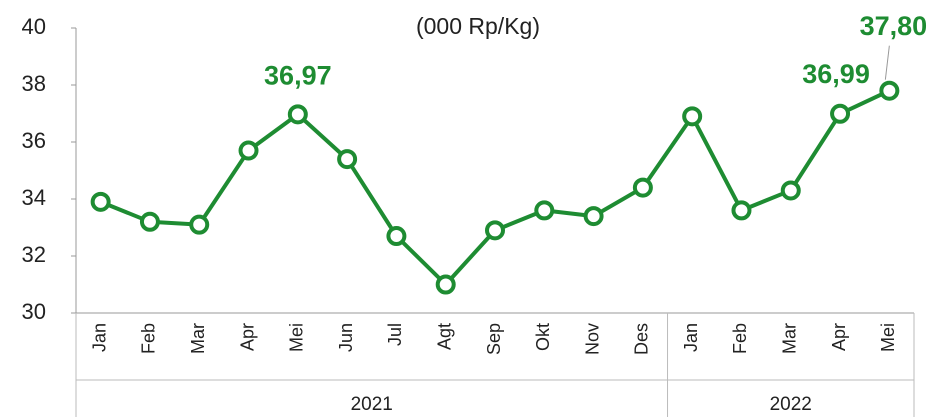 This screenshot has height=417, width=933. I want to click on leader-line, so click(887, 62).